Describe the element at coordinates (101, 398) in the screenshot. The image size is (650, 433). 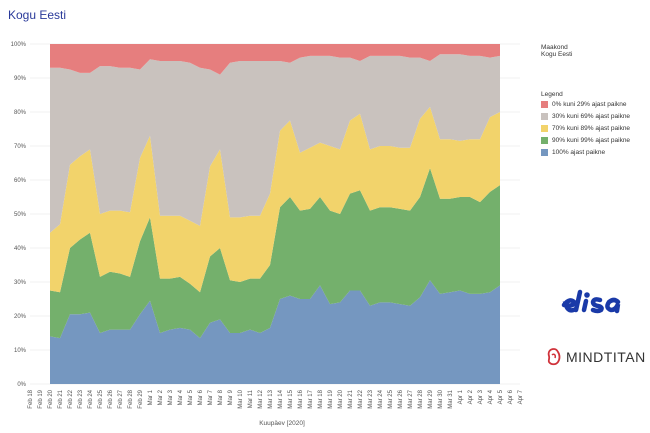
I see `x-tick-label: Feb 25` at that location.